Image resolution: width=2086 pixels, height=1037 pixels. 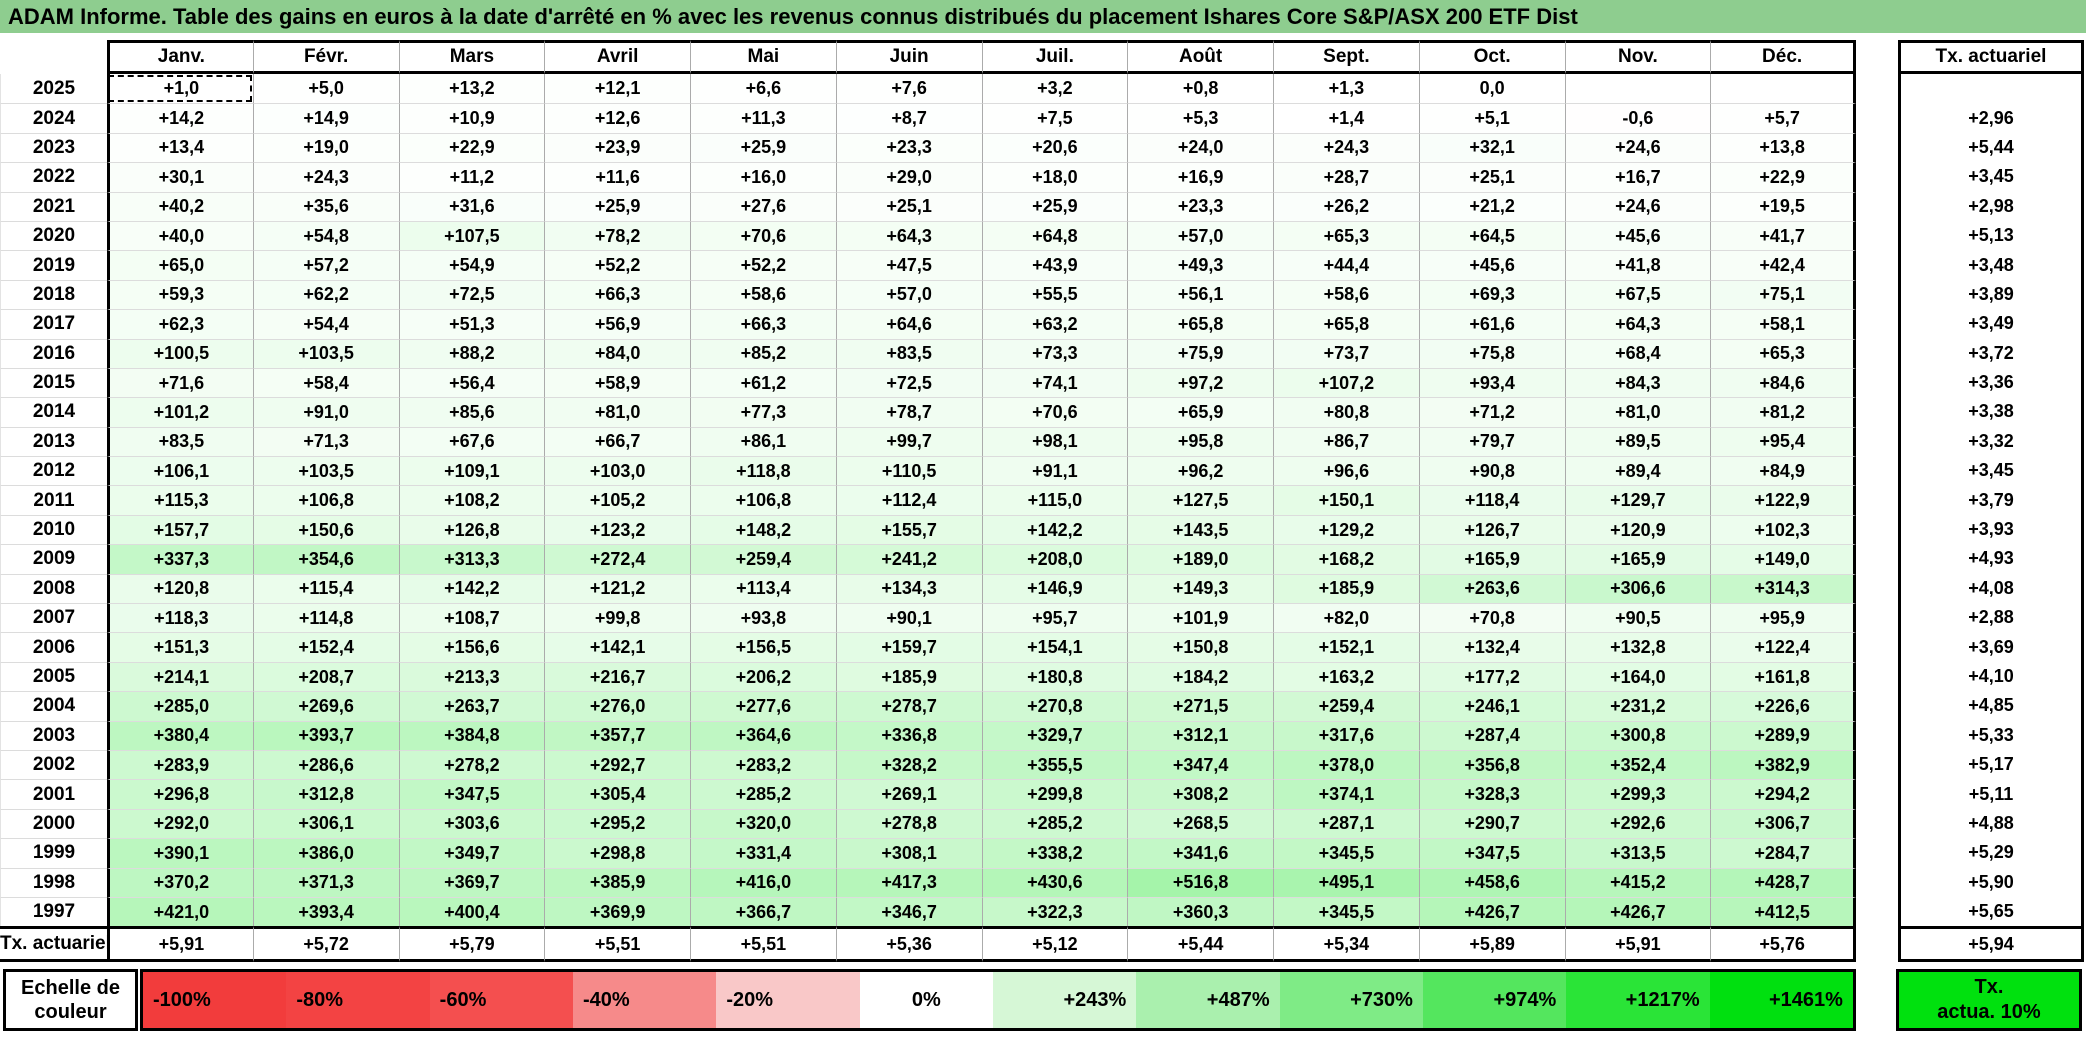 I want to click on gain-cell: +19,0, so click(x=325, y=147).